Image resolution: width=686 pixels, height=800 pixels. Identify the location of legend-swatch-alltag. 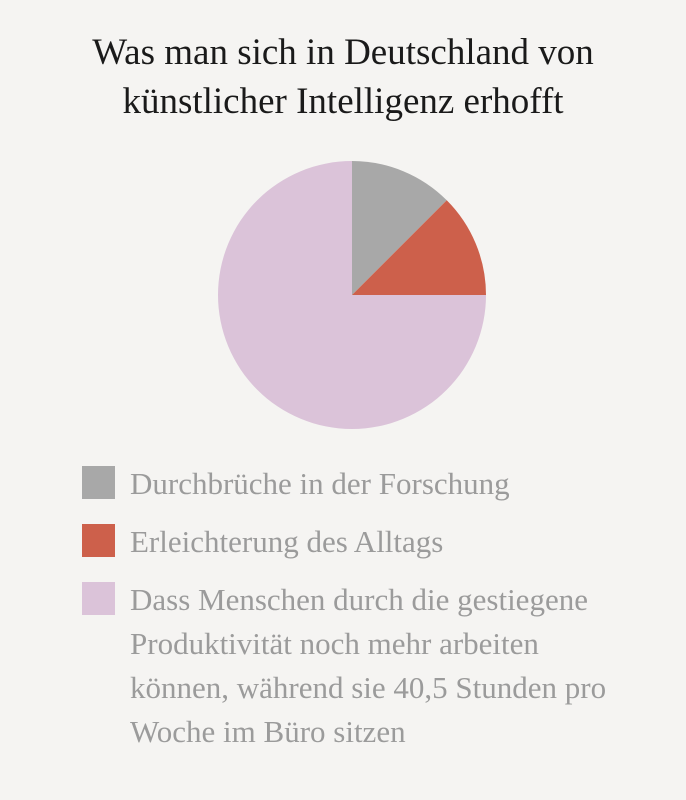
(98, 540).